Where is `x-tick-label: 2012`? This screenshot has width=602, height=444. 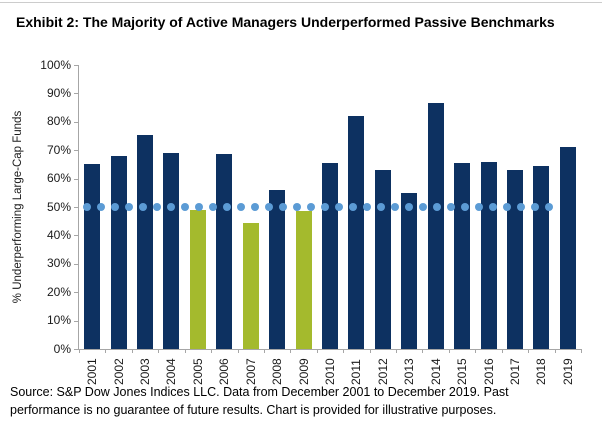 x-tick-label: 2012 is located at coordinates (382, 371).